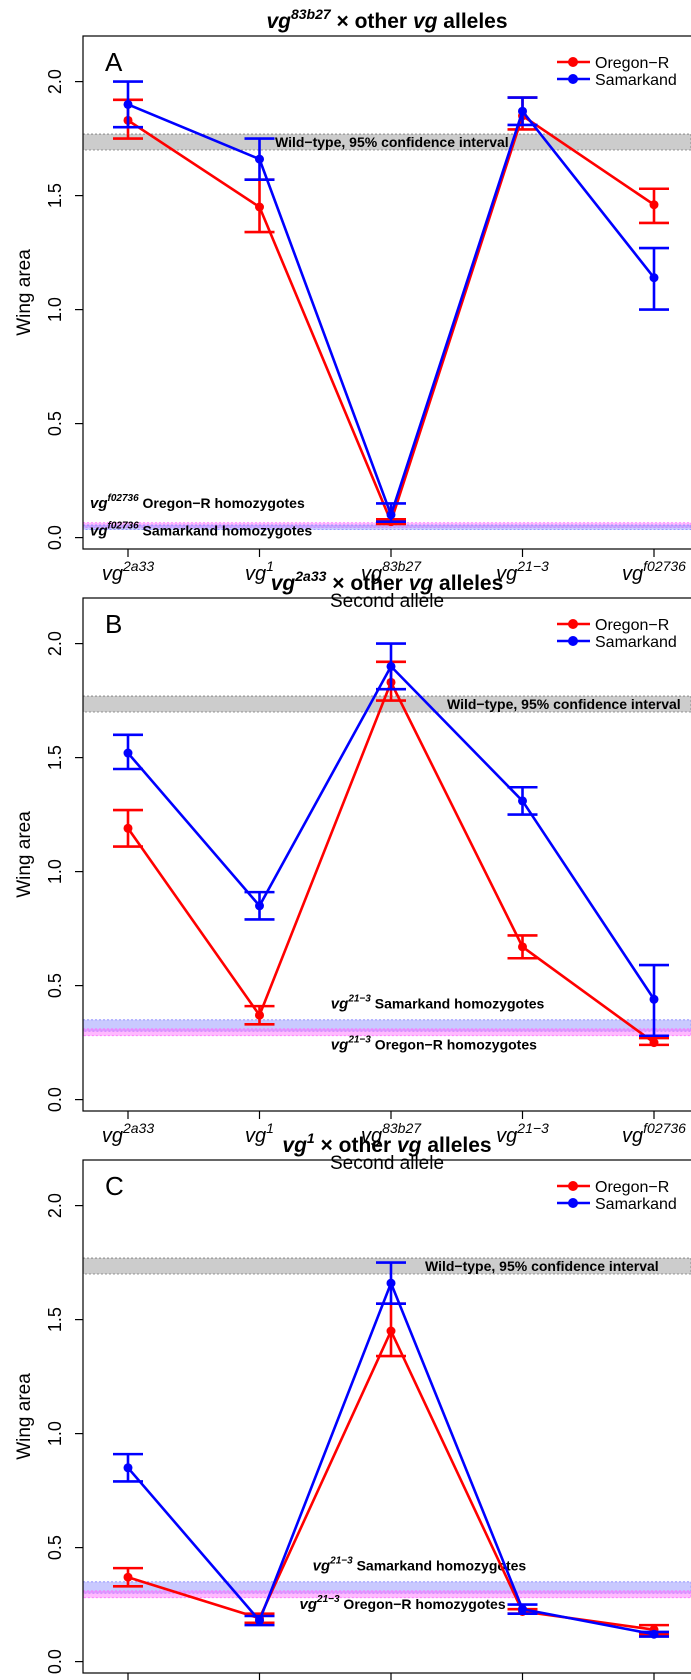 This screenshot has height=1680, width=691. What do you see at coordinates (386, 1143) in the screenshot?
I see `chart-title: vg1 × other vg alleles` at bounding box center [386, 1143].